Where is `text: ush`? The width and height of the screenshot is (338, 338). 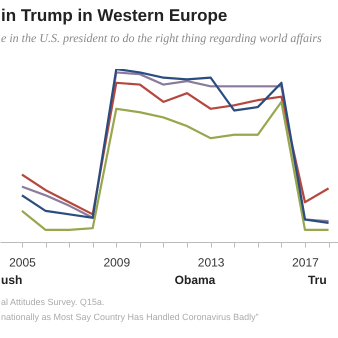
text: ush is located at coordinates (11, 280).